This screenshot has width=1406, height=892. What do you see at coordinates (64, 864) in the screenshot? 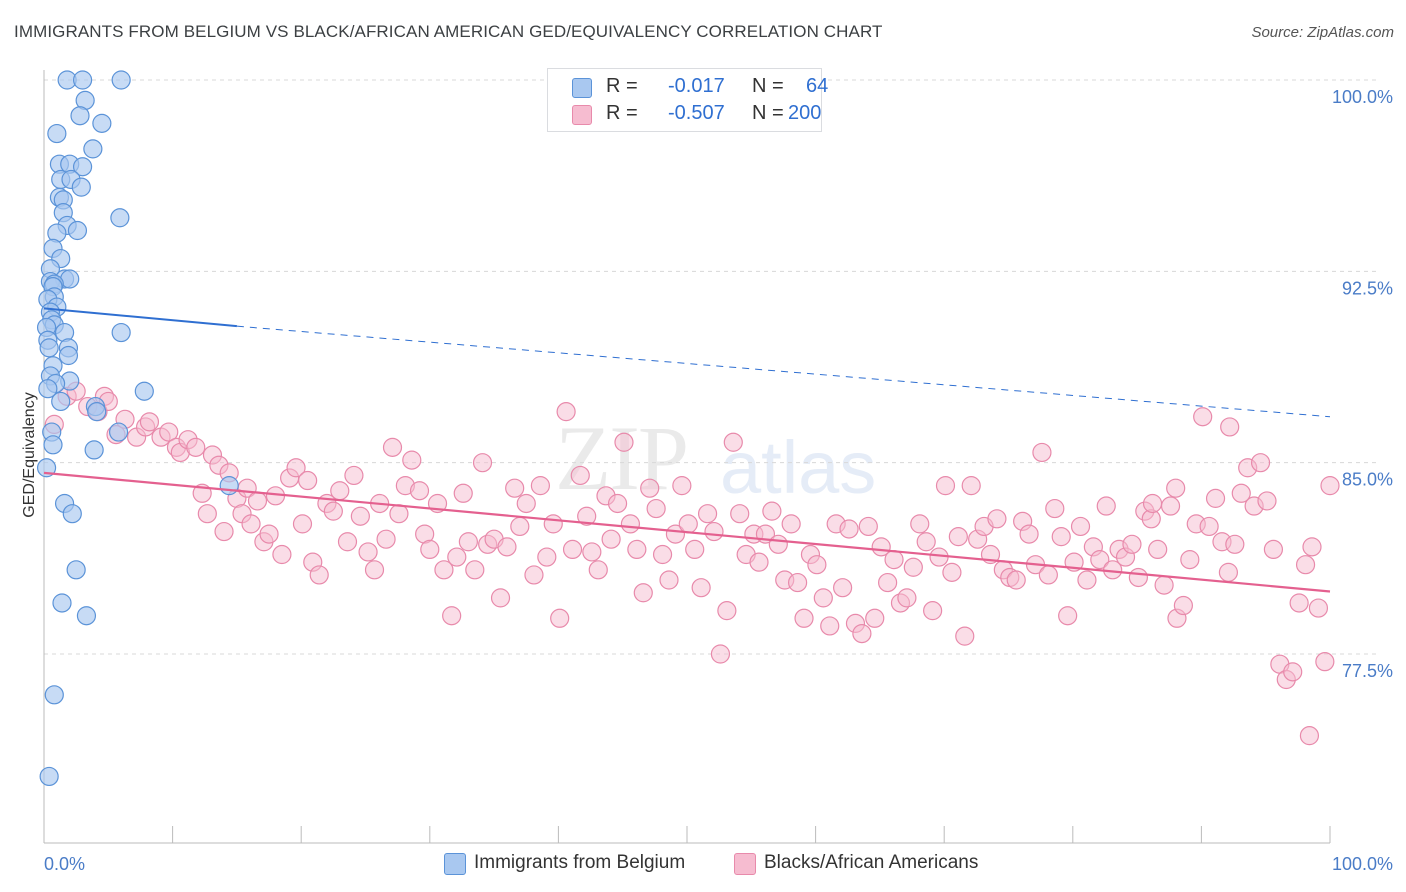
I see `x-tick-label: 0.0%` at bounding box center [64, 864].